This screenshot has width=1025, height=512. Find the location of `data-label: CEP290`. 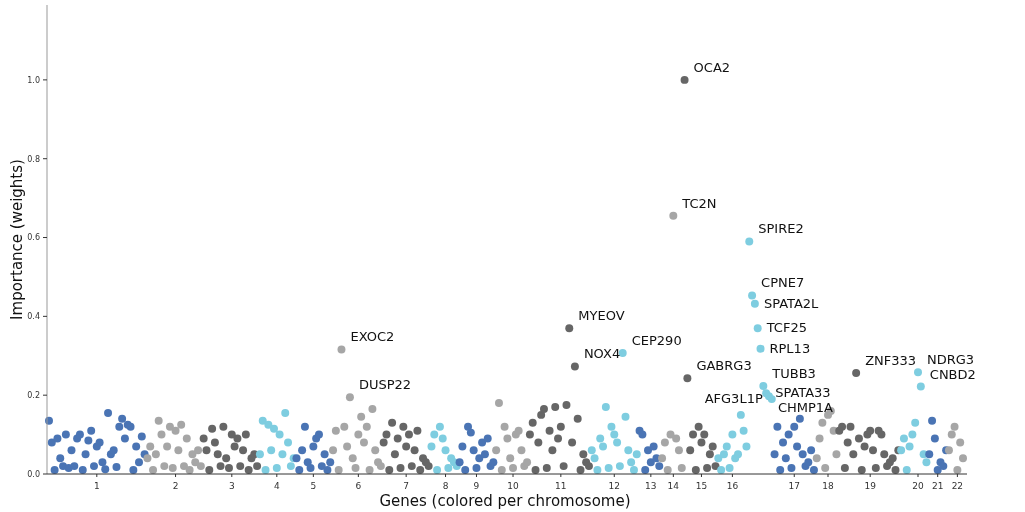

data-label: CEP290 is located at coordinates (656, 341).